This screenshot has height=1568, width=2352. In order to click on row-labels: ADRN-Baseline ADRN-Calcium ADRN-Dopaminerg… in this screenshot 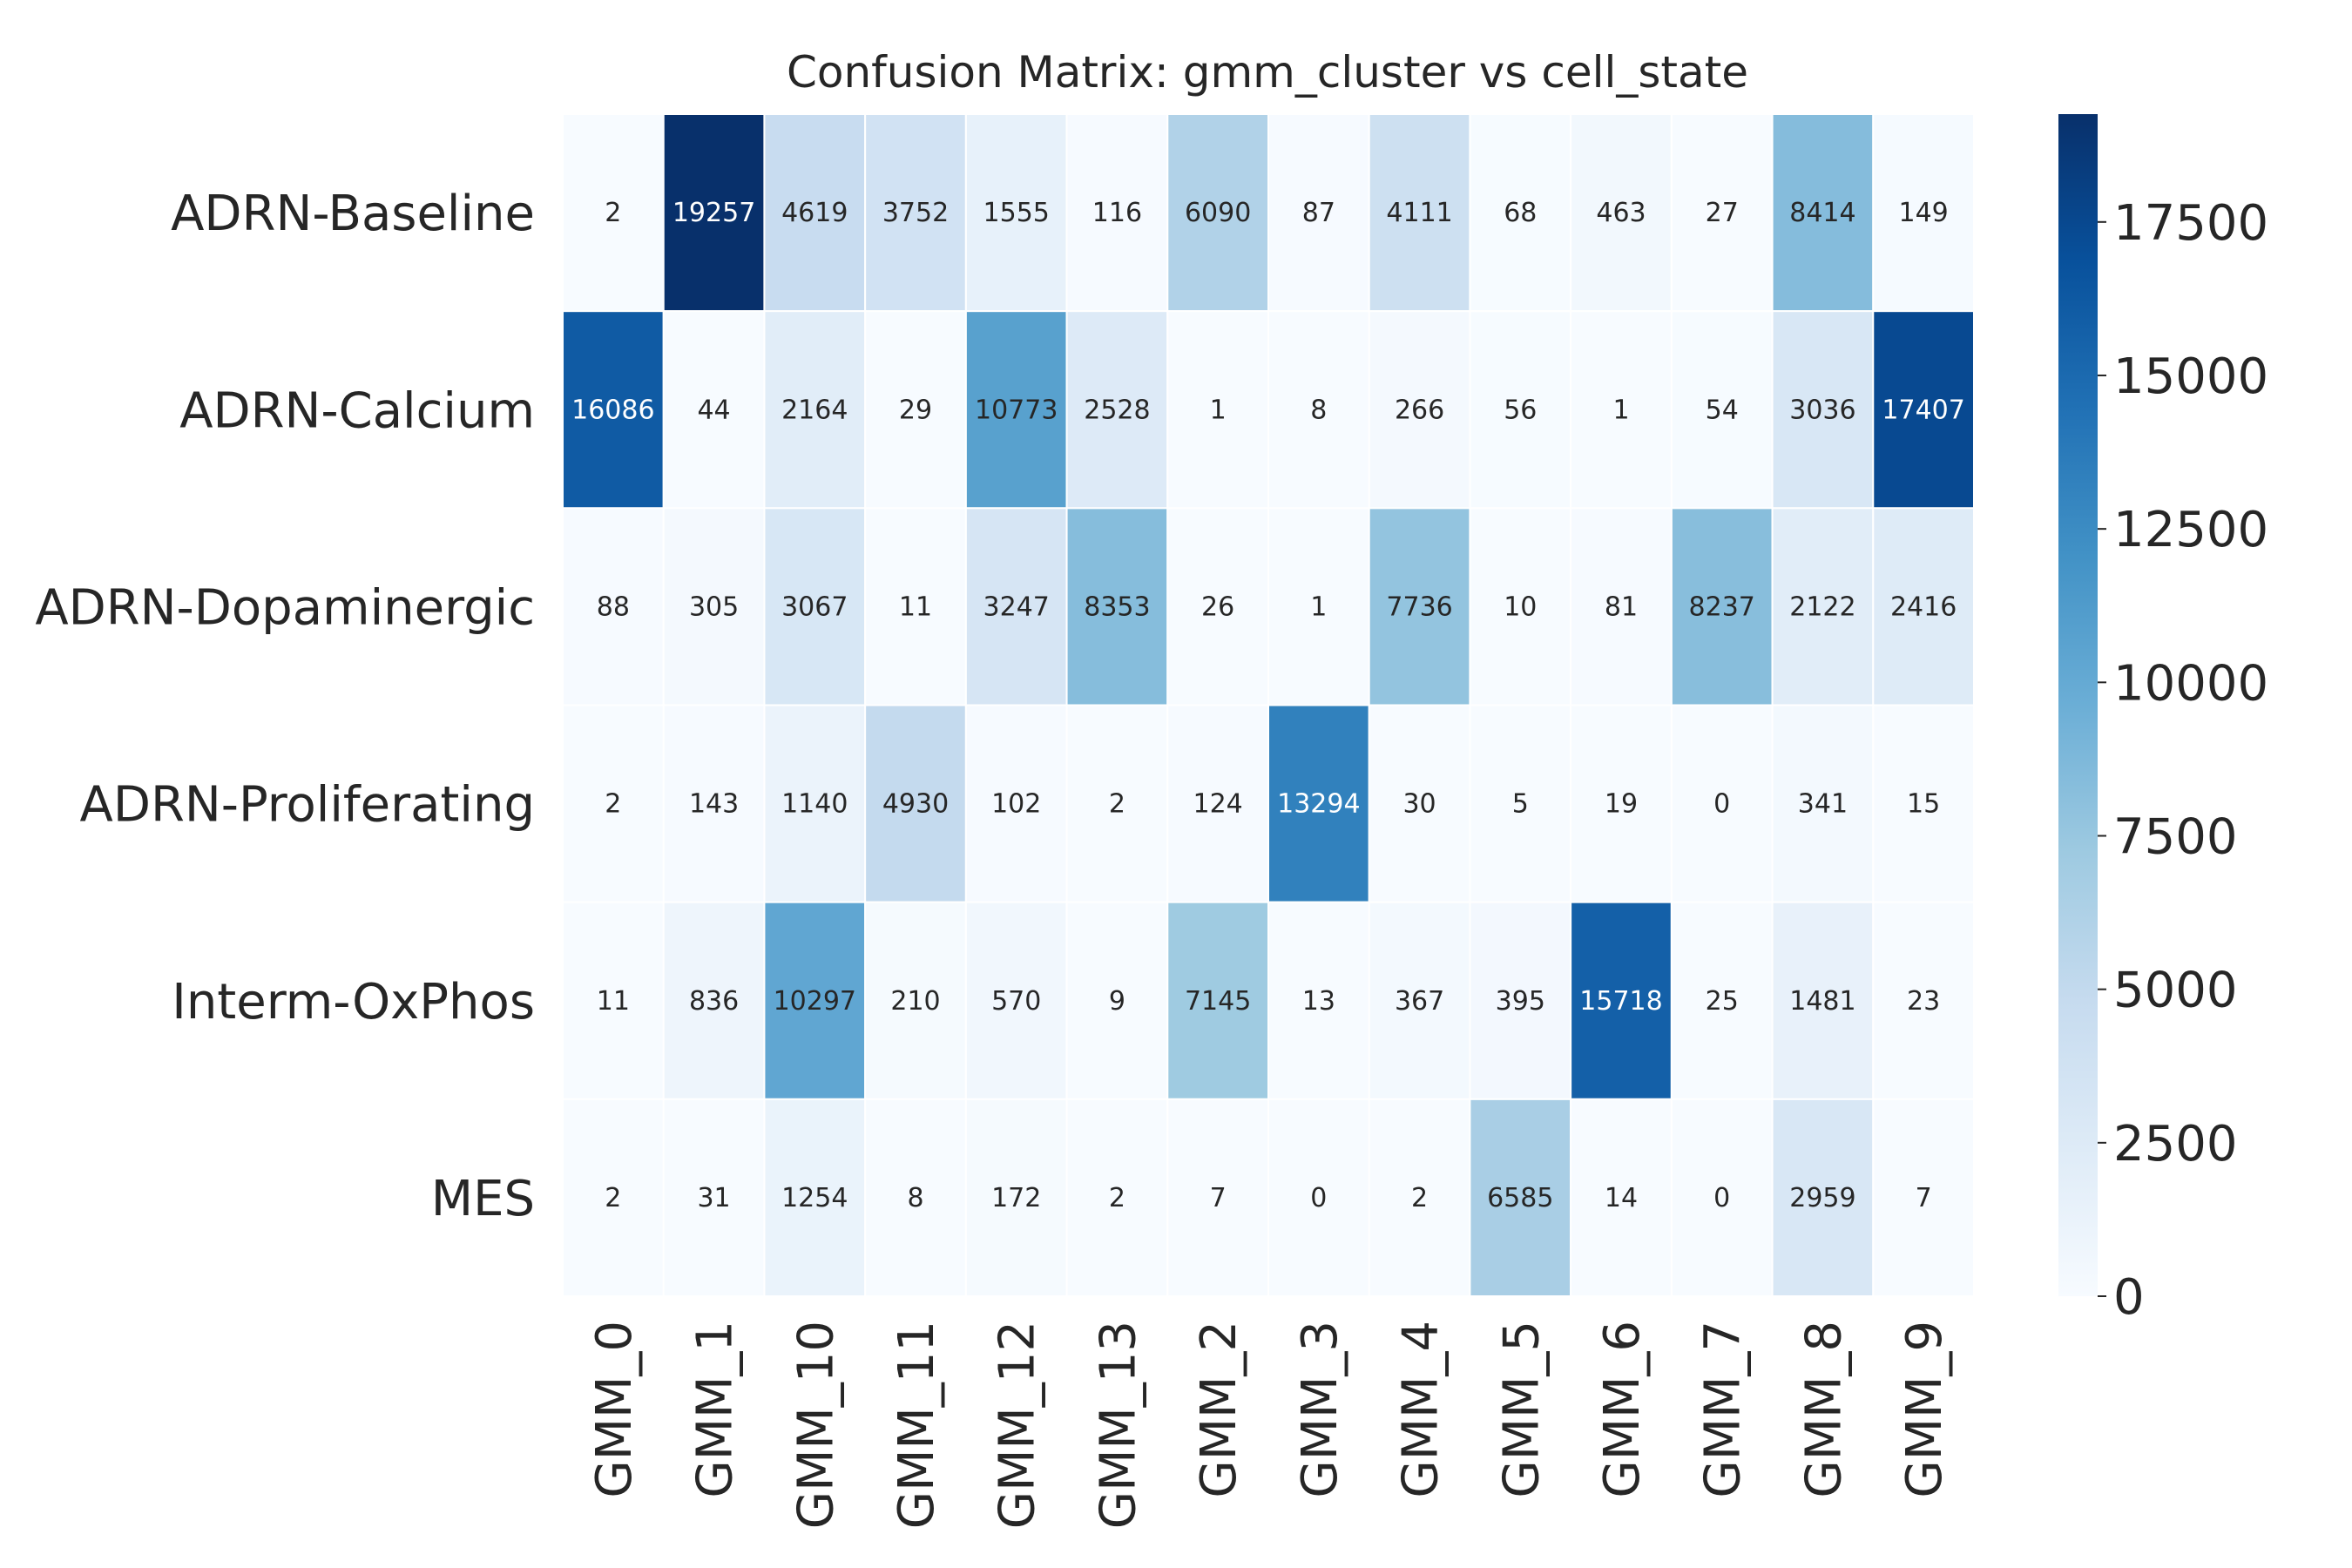, I will do `click(285, 706)`.